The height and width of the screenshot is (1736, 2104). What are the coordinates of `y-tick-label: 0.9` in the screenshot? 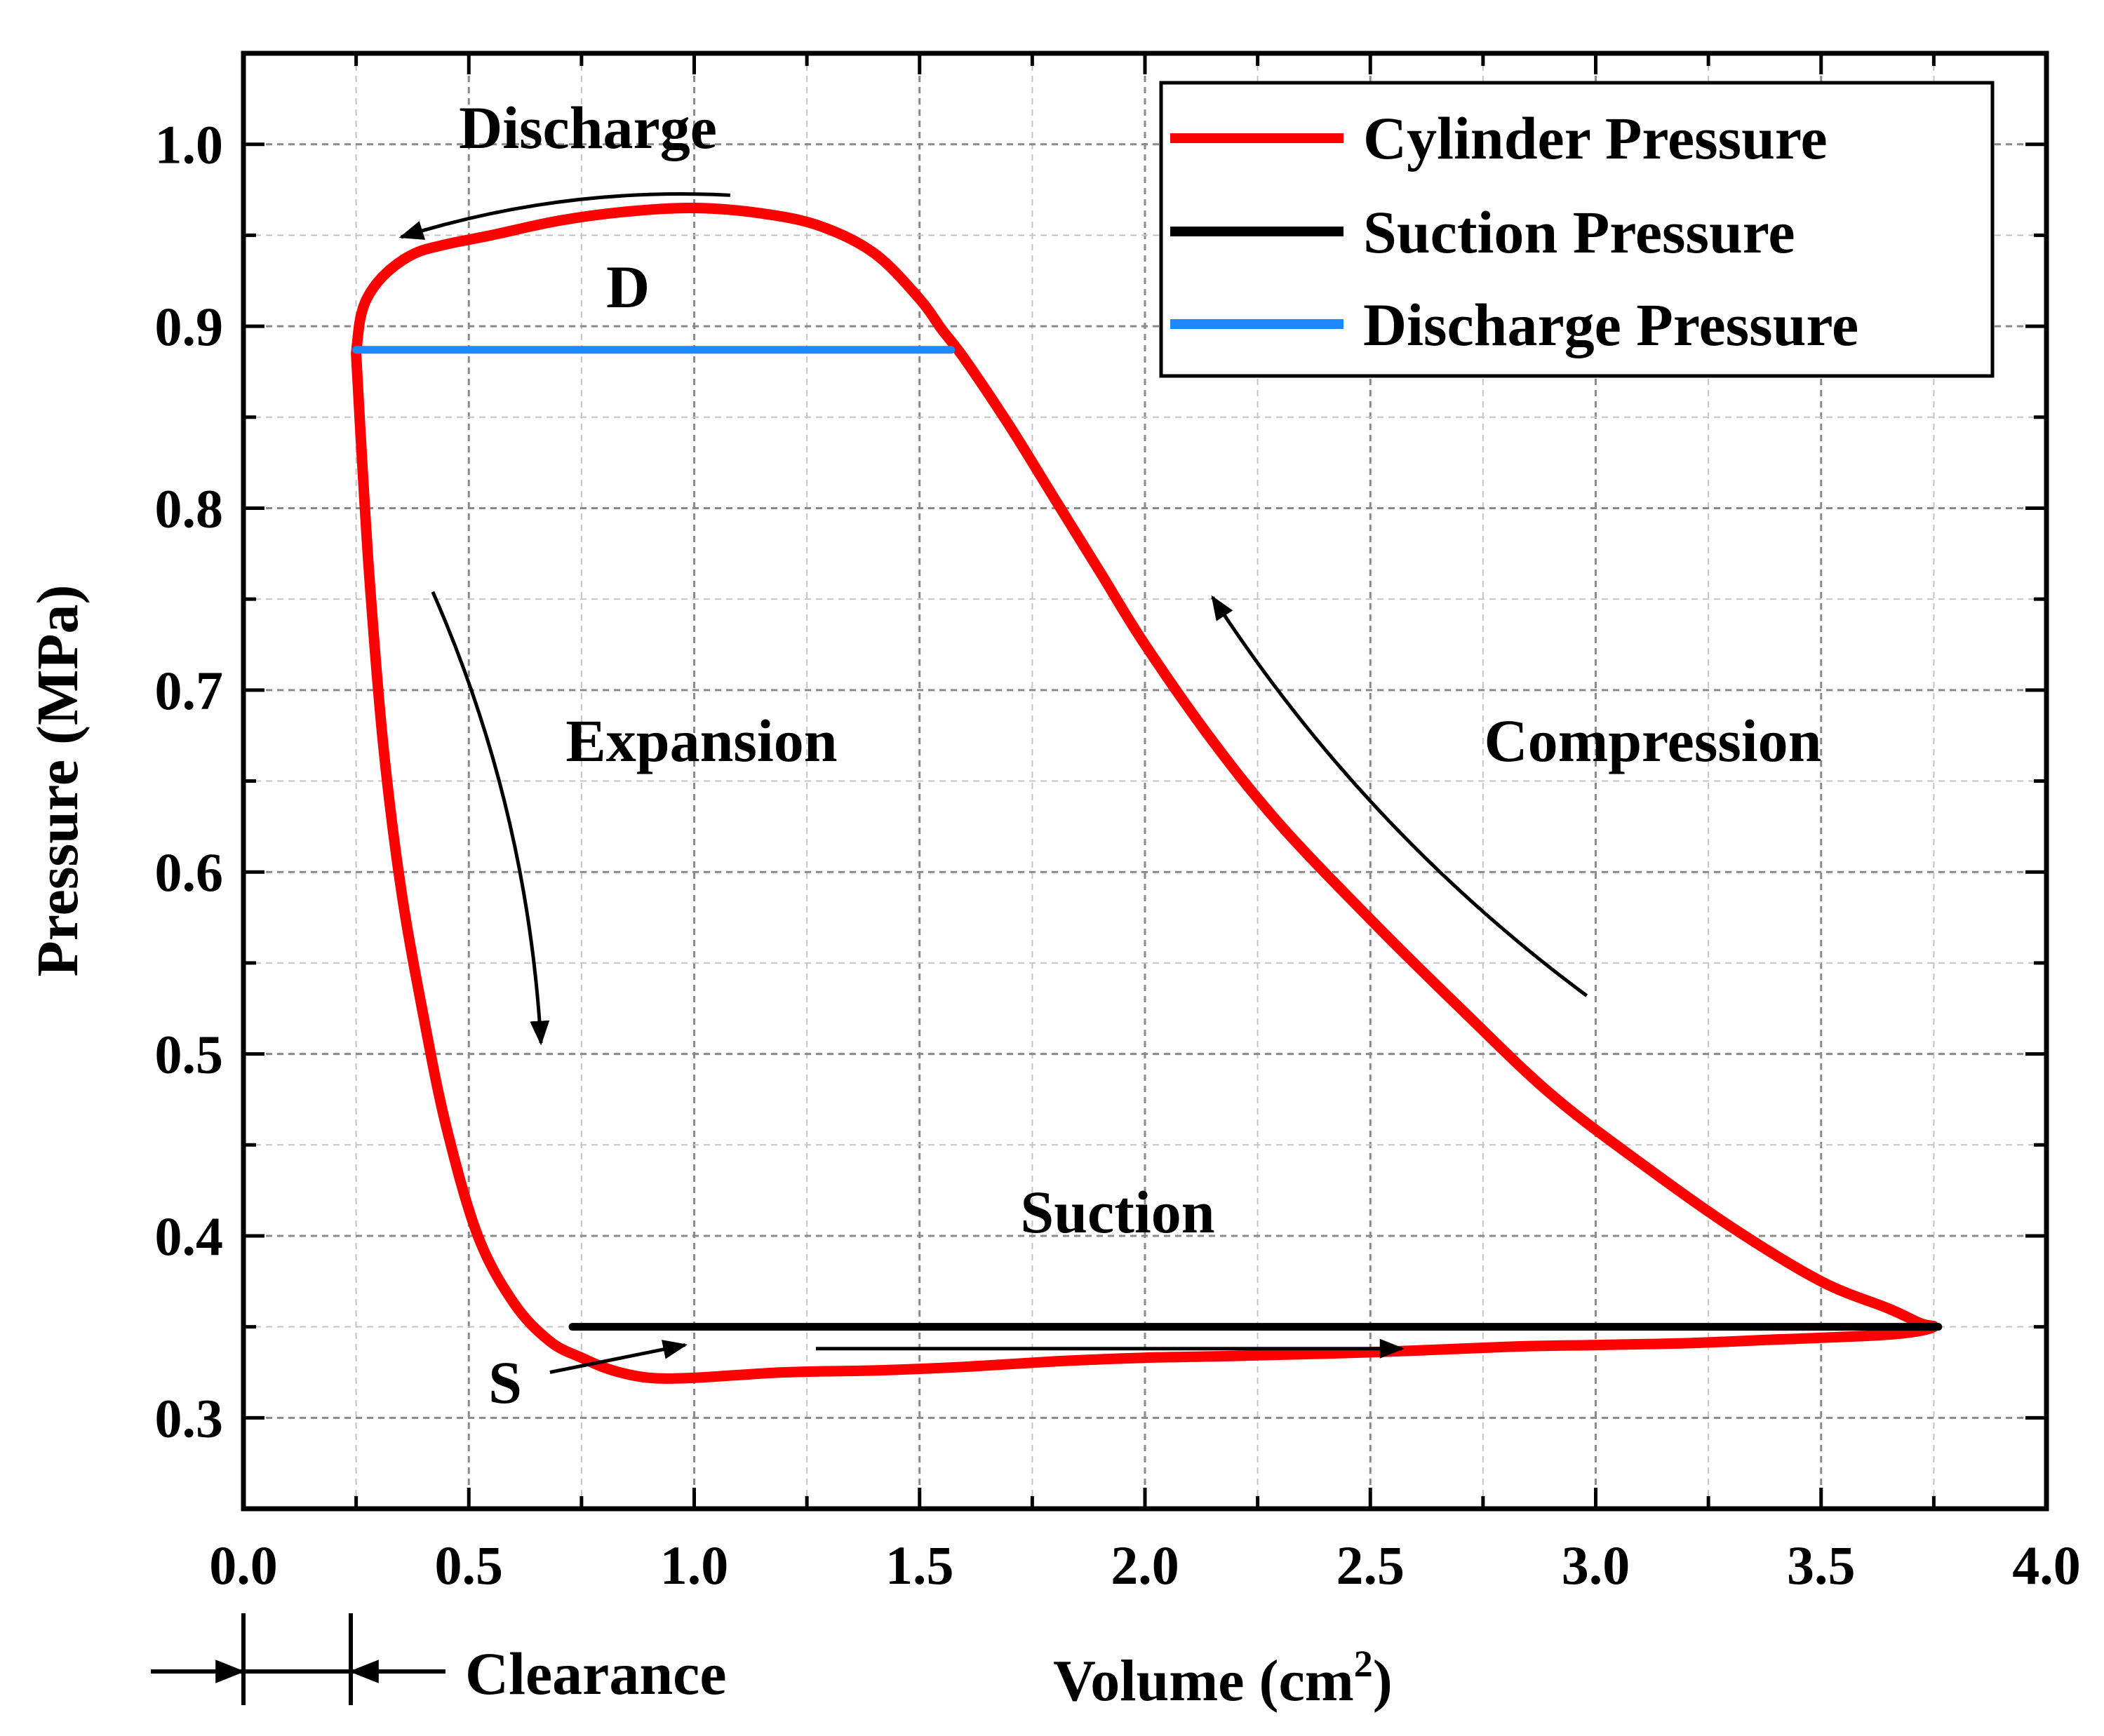 It's located at (189, 326).